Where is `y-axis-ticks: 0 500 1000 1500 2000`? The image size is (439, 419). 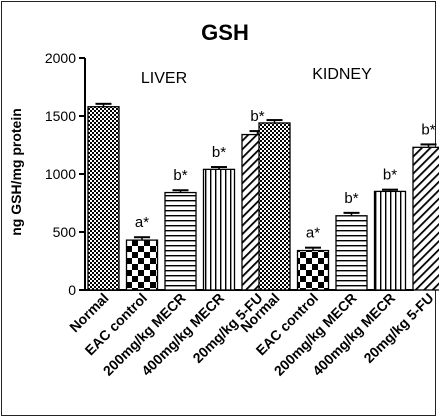 y-axis-ticks: 0 500 1000 1500 2000 is located at coordinates (65, 174).